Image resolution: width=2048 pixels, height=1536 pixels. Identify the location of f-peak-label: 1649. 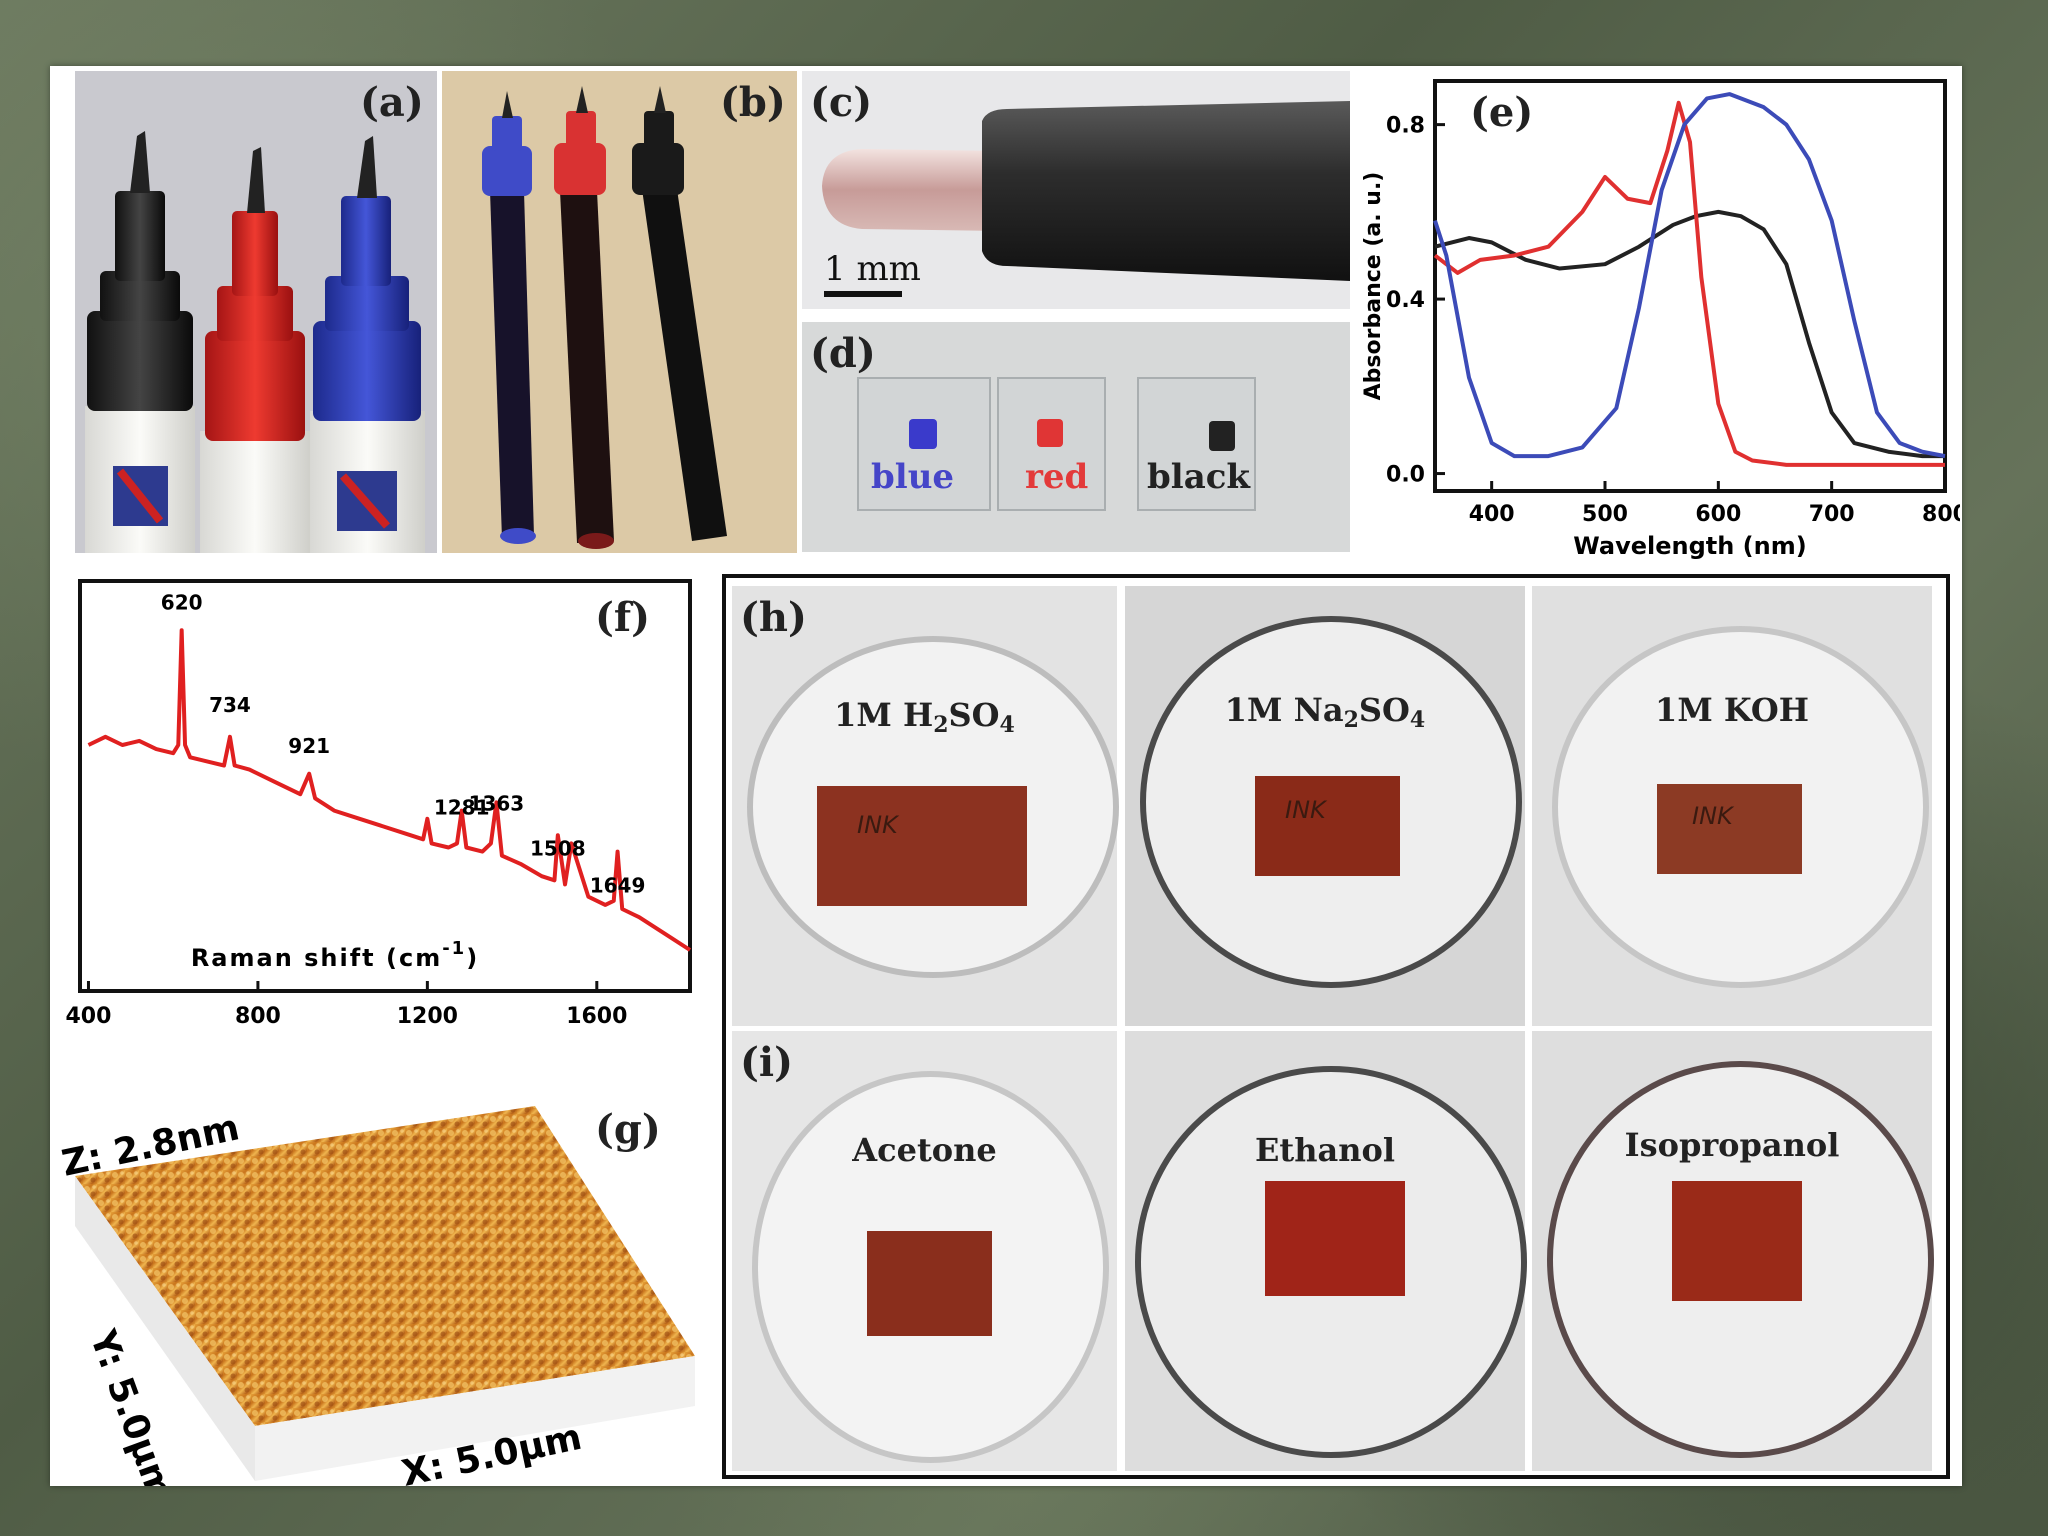
(618, 886).